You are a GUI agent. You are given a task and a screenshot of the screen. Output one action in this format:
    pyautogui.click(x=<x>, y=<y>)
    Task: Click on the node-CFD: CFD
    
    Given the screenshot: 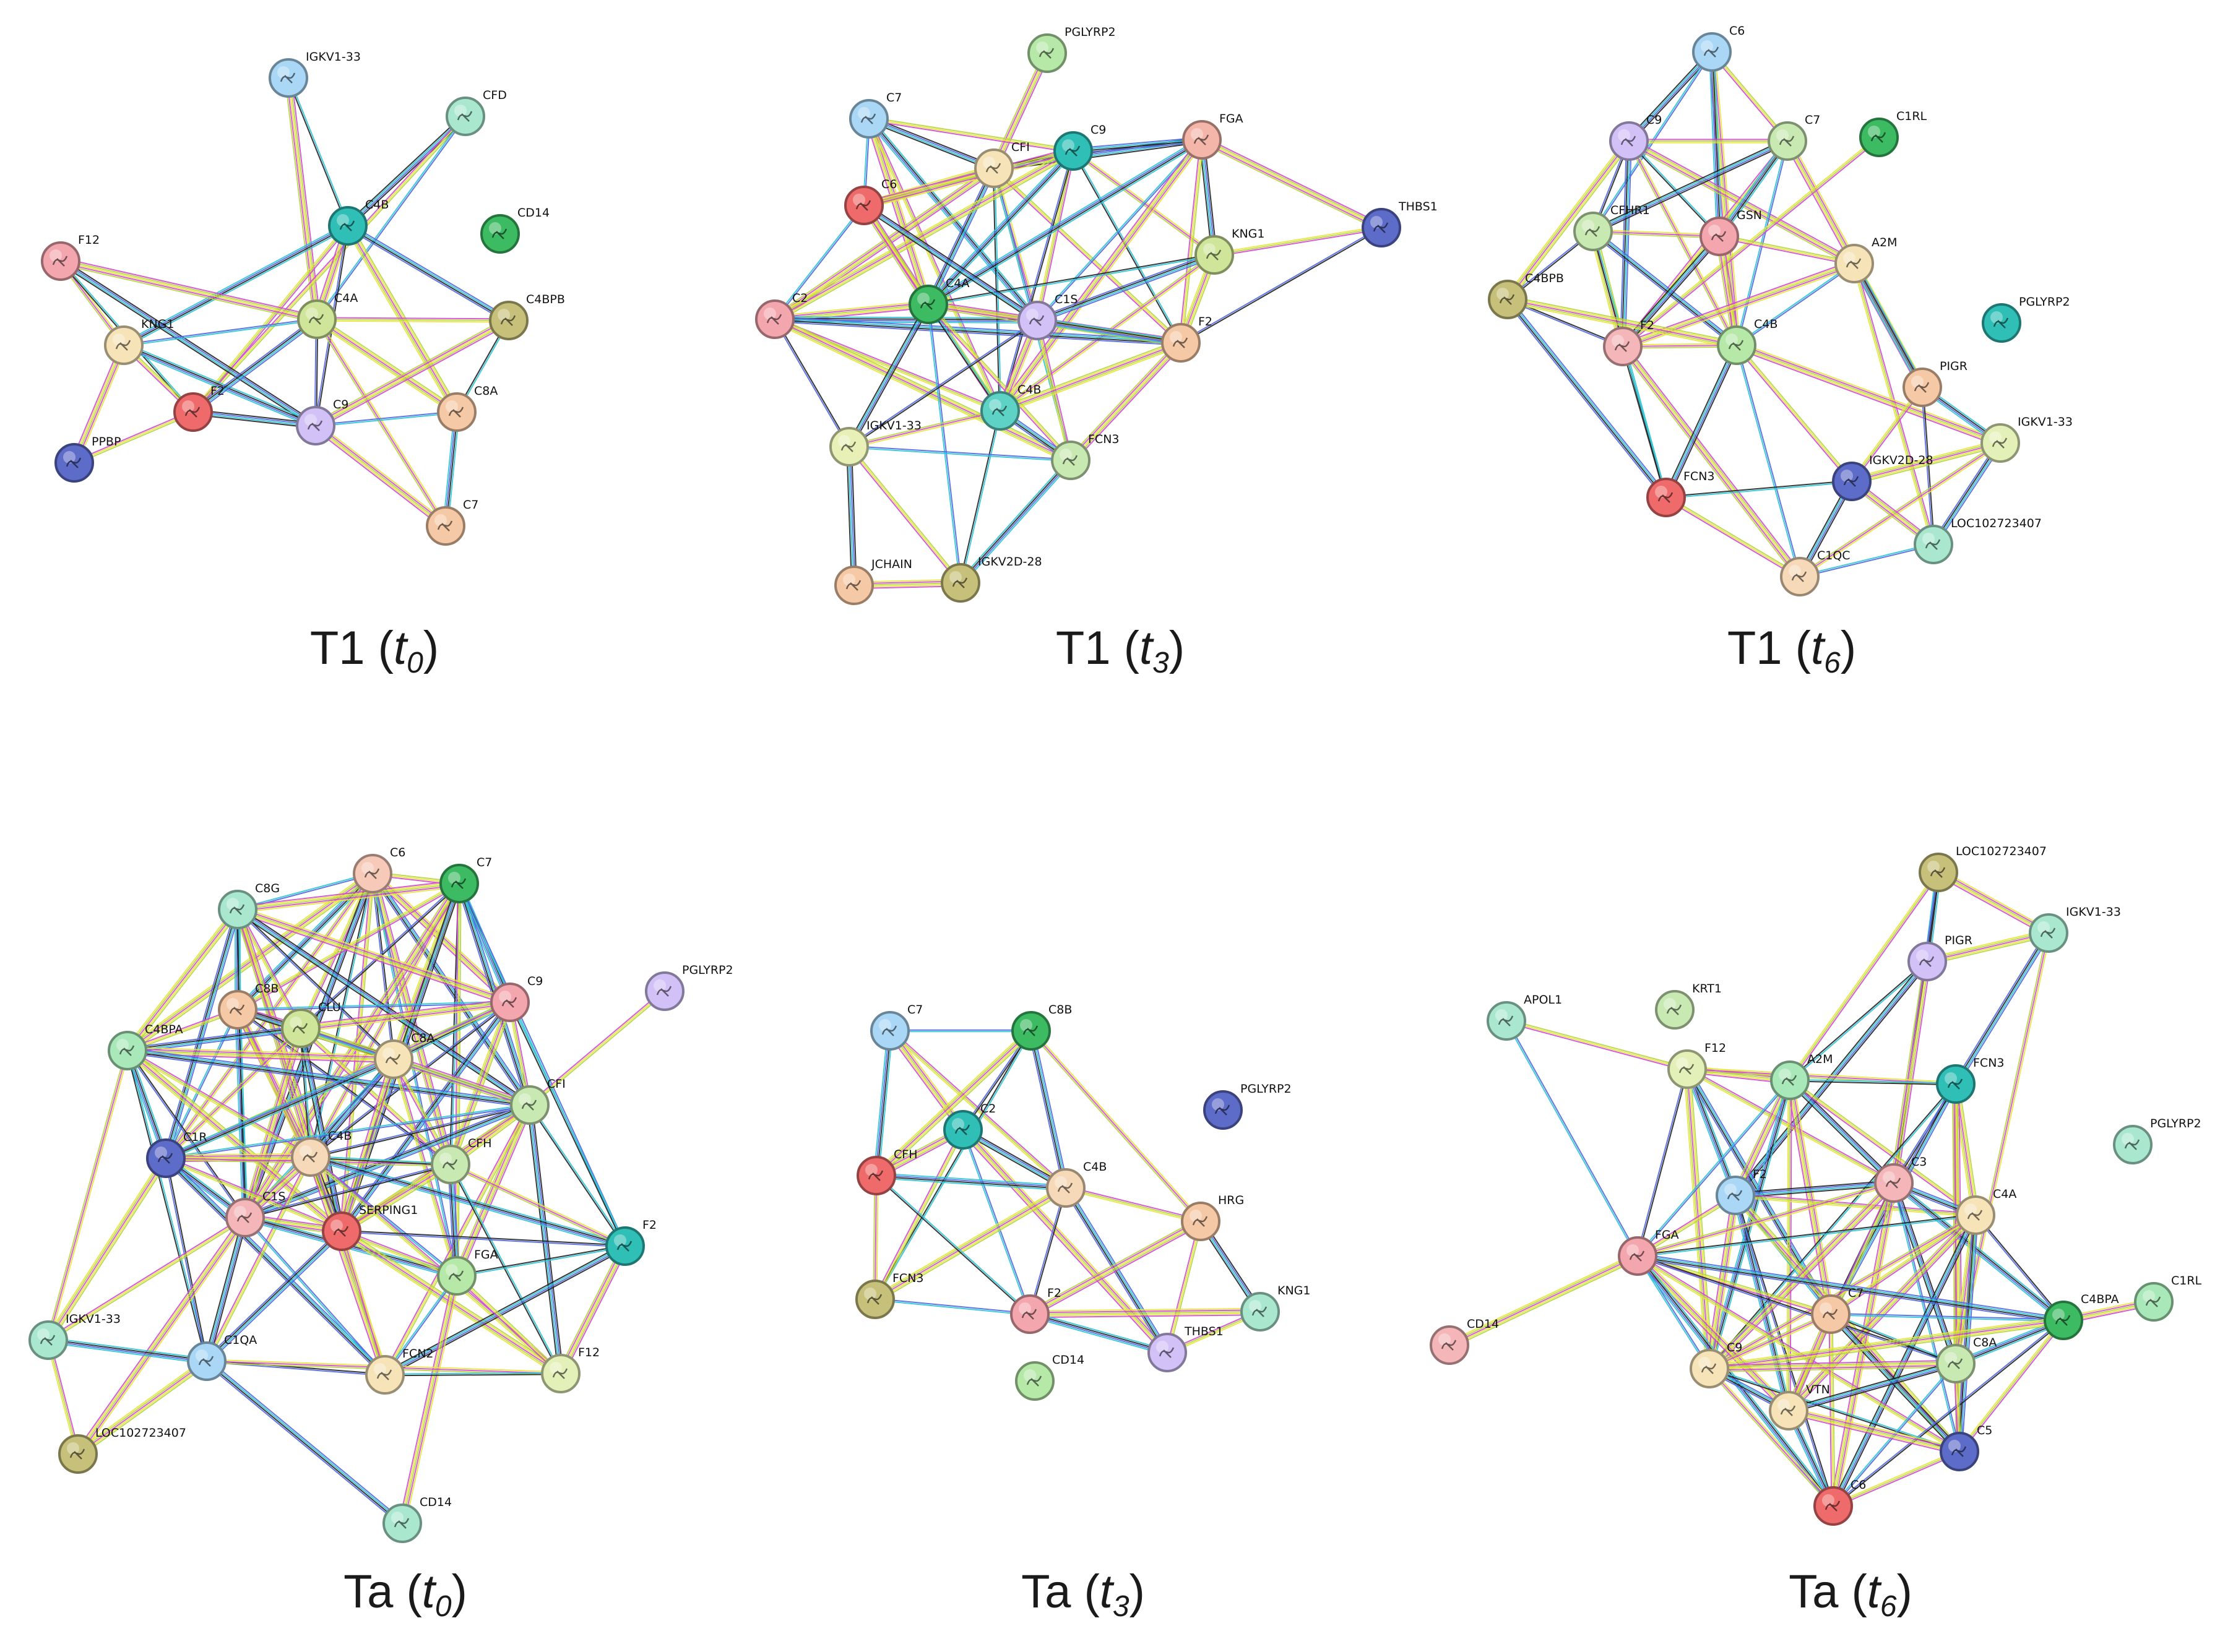 What is the action you would take?
    pyautogui.click(x=476, y=112)
    